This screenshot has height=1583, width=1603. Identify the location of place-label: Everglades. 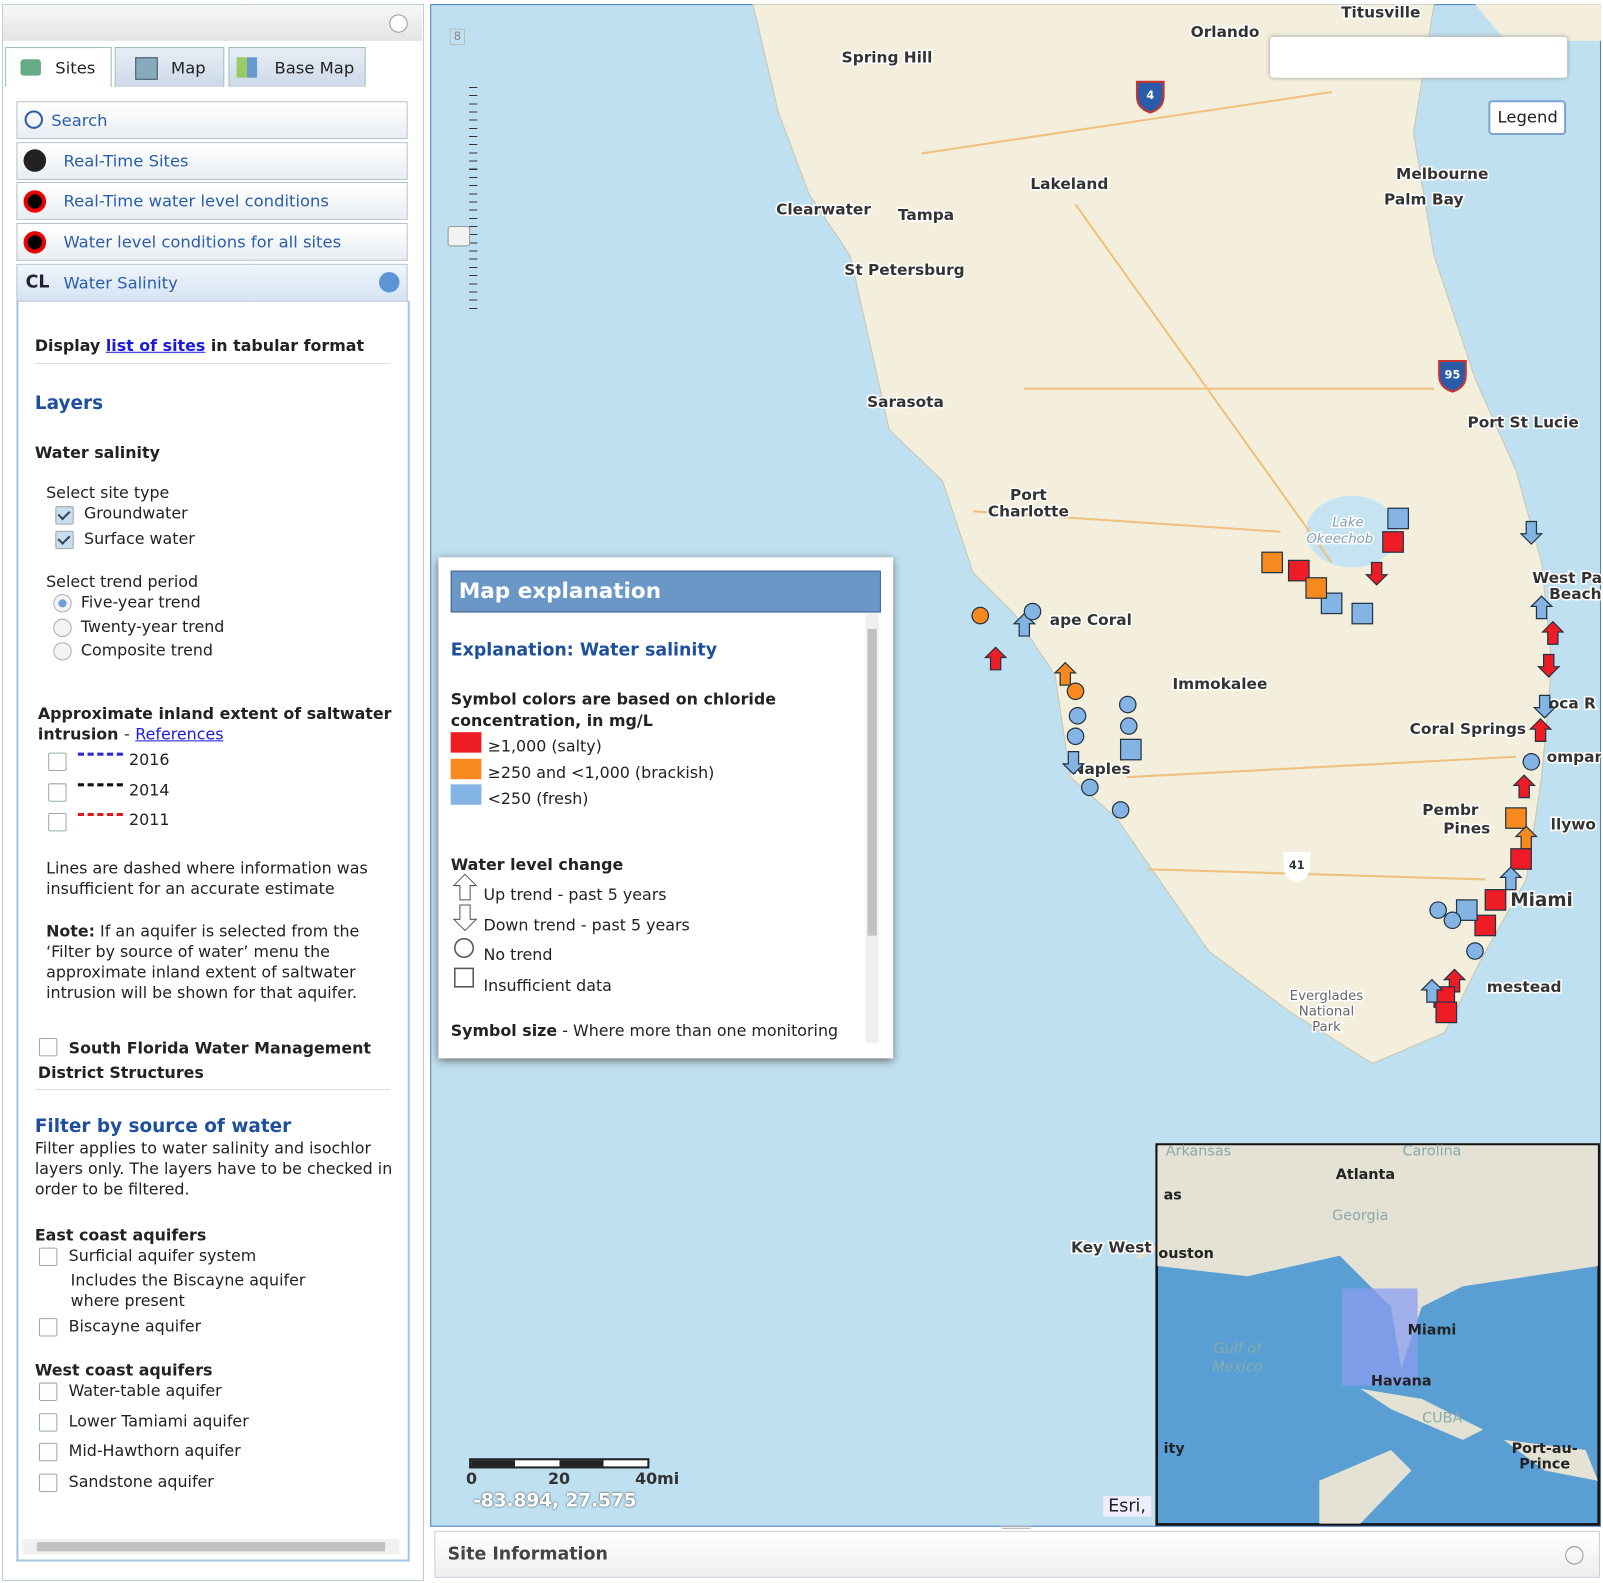
(1327, 996).